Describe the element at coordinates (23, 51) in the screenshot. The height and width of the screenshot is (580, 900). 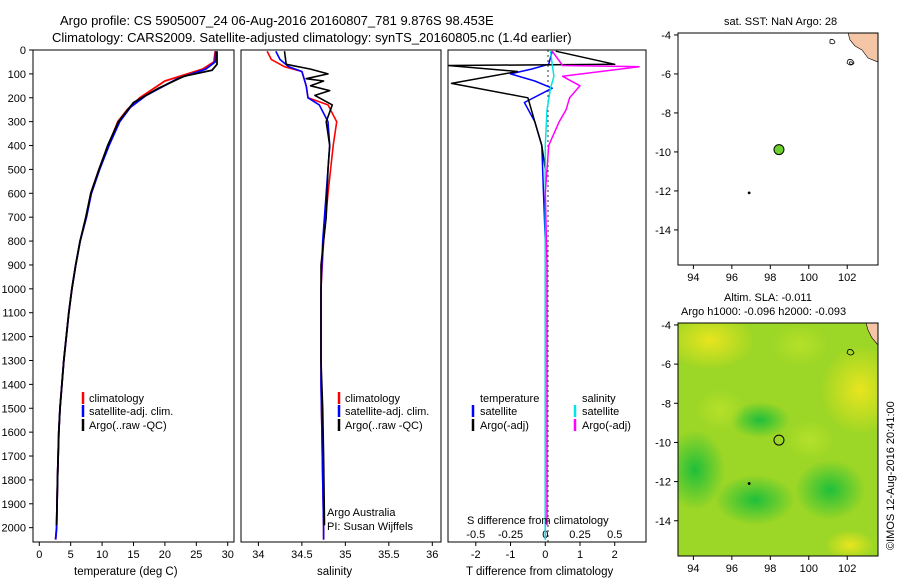
I see `y-tick-label: 0` at that location.